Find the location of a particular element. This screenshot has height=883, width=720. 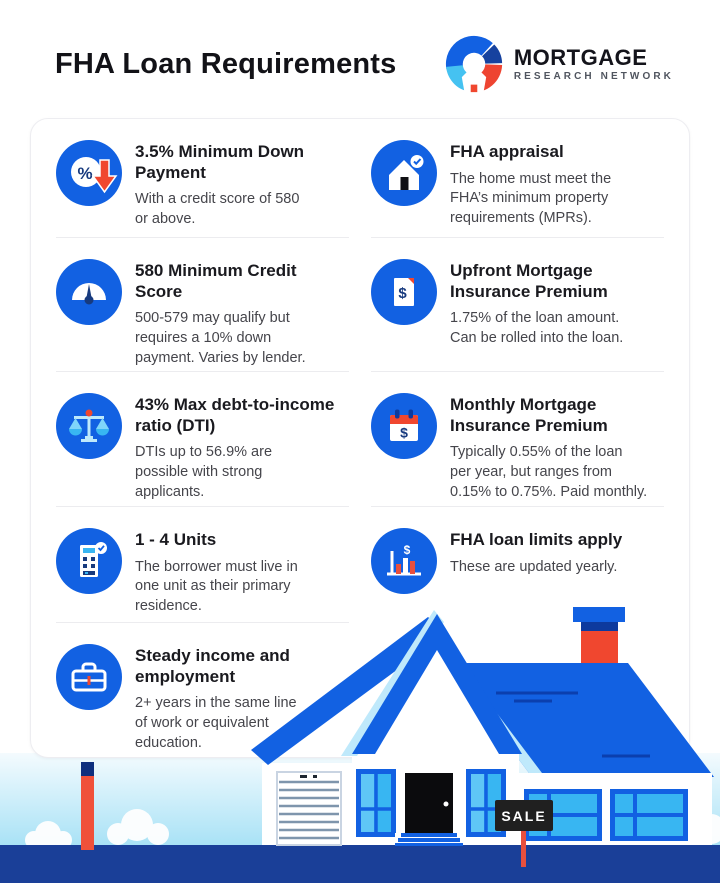

brand-tagline: RESEARCH NETWORK is located at coordinates (593, 76).